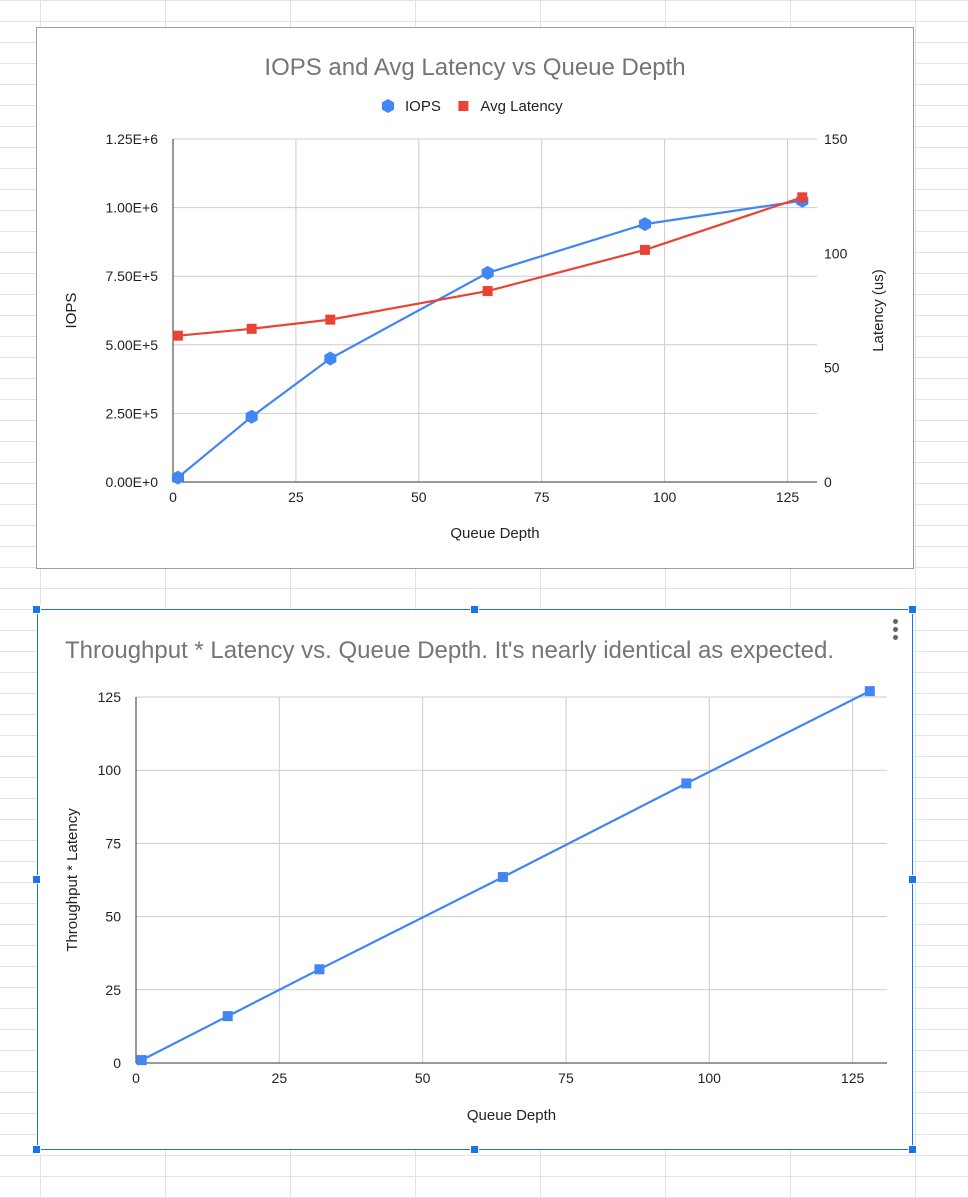 The width and height of the screenshot is (968, 1198). What do you see at coordinates (72, 880) in the screenshot?
I see `y-axis-title: Throughput * Latency` at bounding box center [72, 880].